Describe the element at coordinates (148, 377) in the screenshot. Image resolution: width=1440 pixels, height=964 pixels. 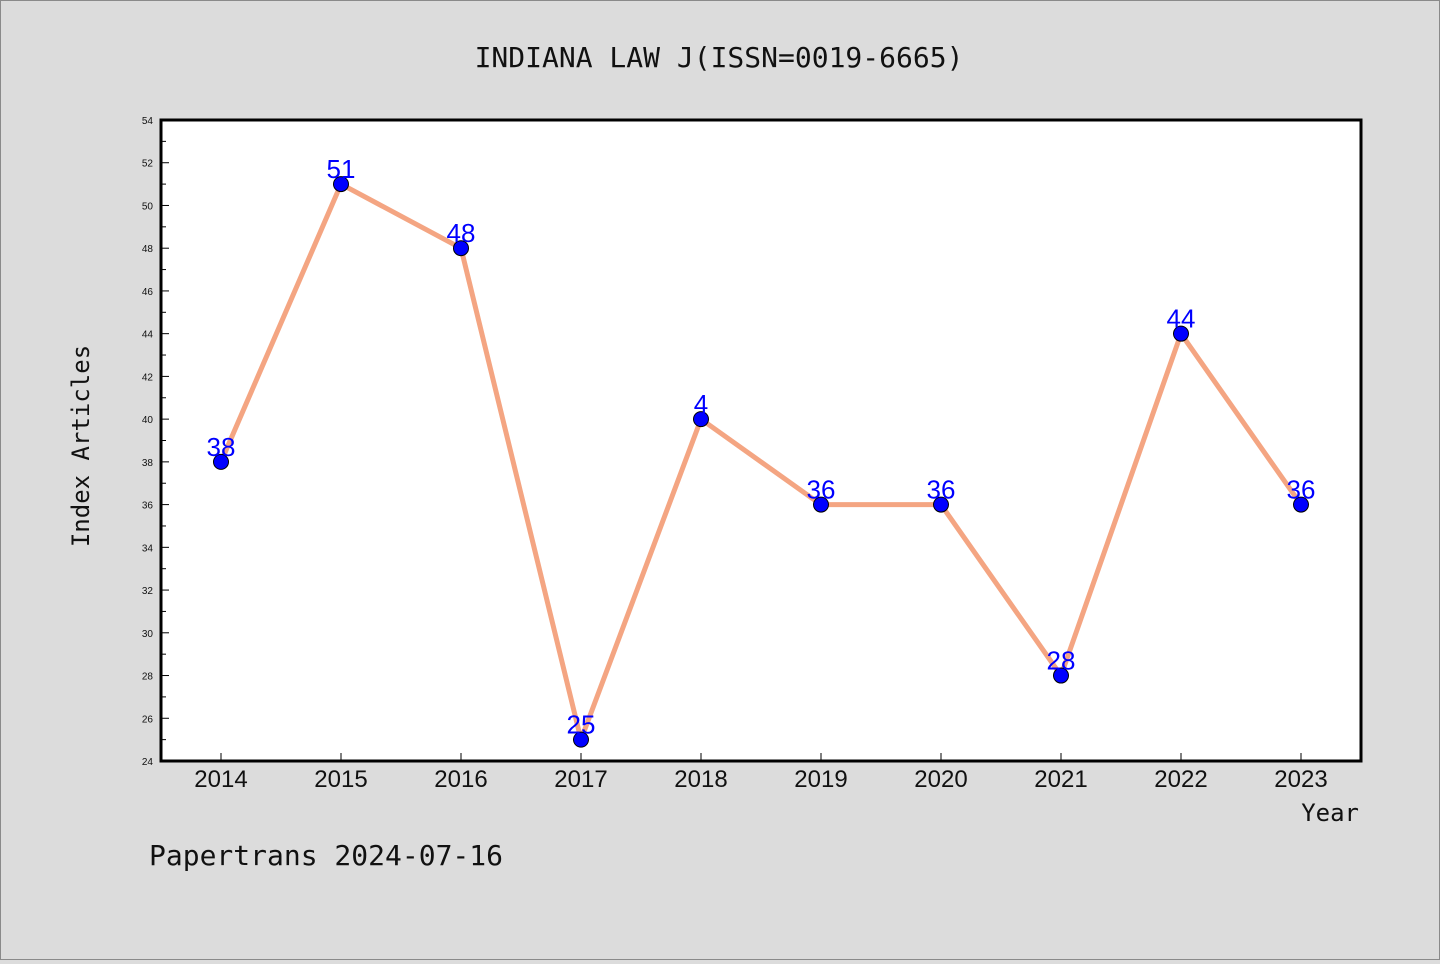
I see `y-tick-label: 42` at that location.